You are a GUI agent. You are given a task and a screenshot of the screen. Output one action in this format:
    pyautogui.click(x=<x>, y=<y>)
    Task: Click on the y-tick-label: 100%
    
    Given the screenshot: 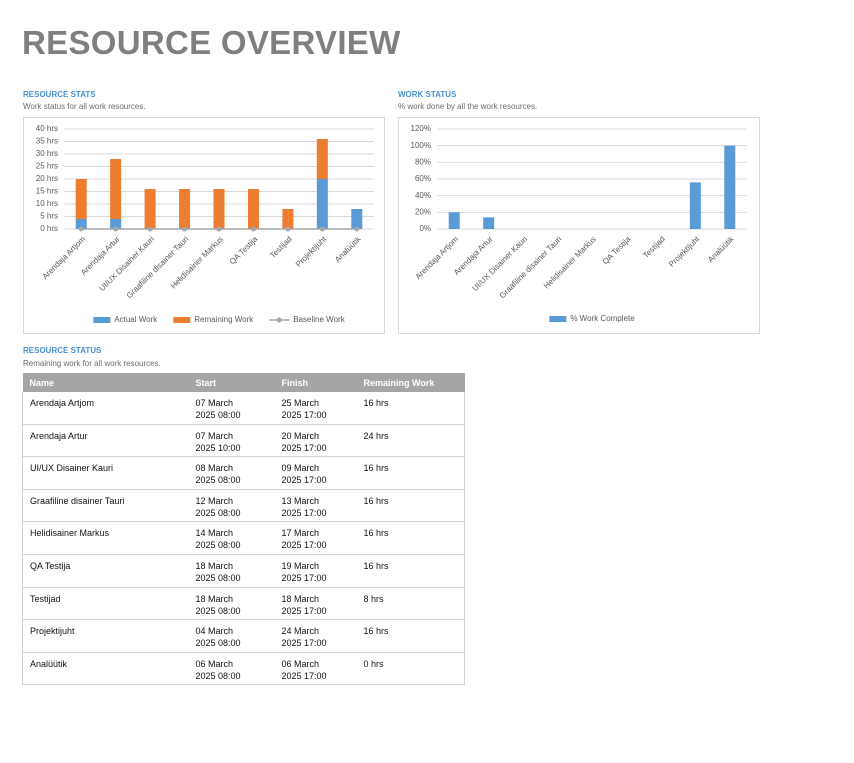 What is the action you would take?
    pyautogui.click(x=421, y=145)
    